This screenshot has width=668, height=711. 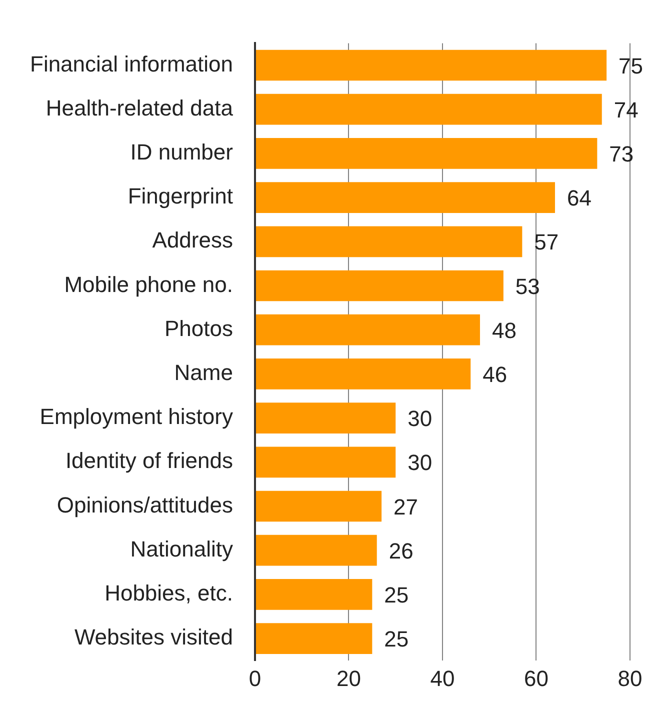 What do you see at coordinates (198, 328) in the screenshot?
I see `y-tick-label: Photos` at bounding box center [198, 328].